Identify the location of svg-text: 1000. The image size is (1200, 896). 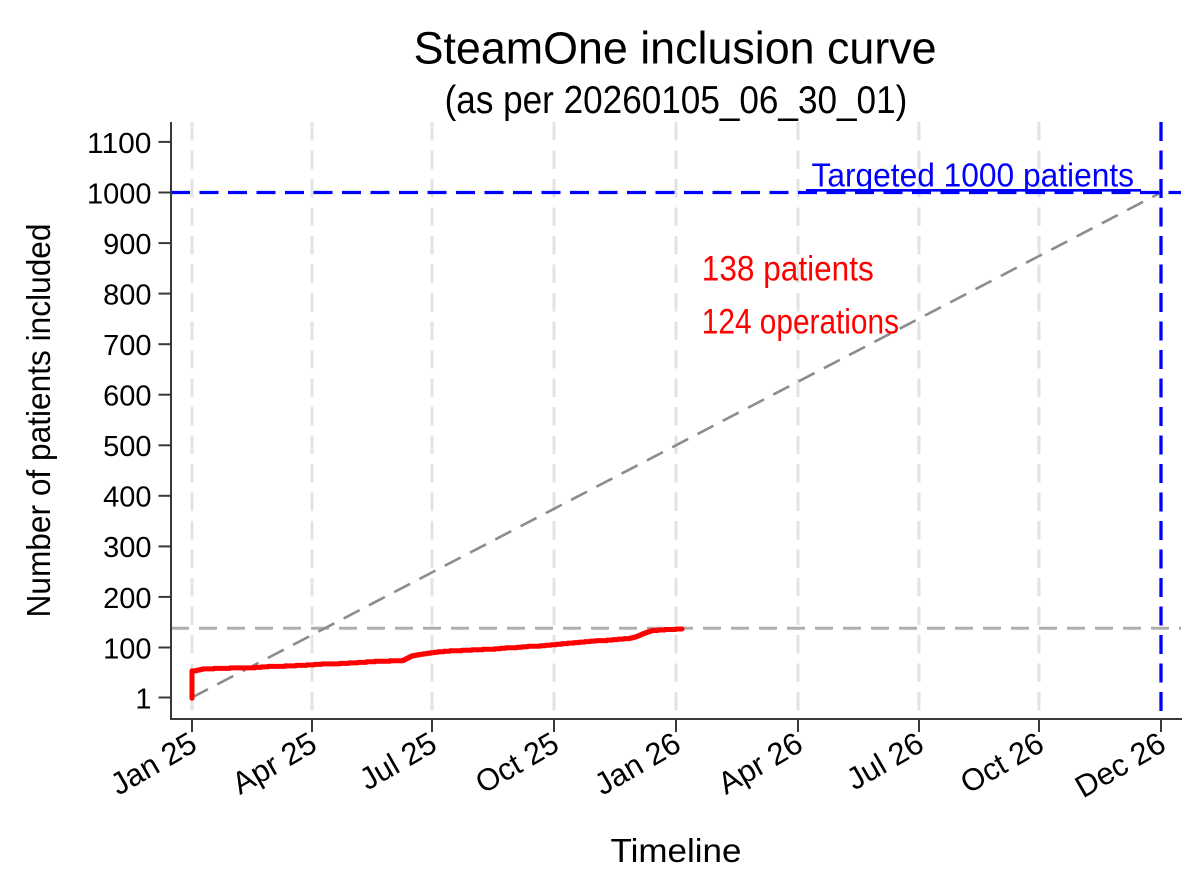
(119, 194).